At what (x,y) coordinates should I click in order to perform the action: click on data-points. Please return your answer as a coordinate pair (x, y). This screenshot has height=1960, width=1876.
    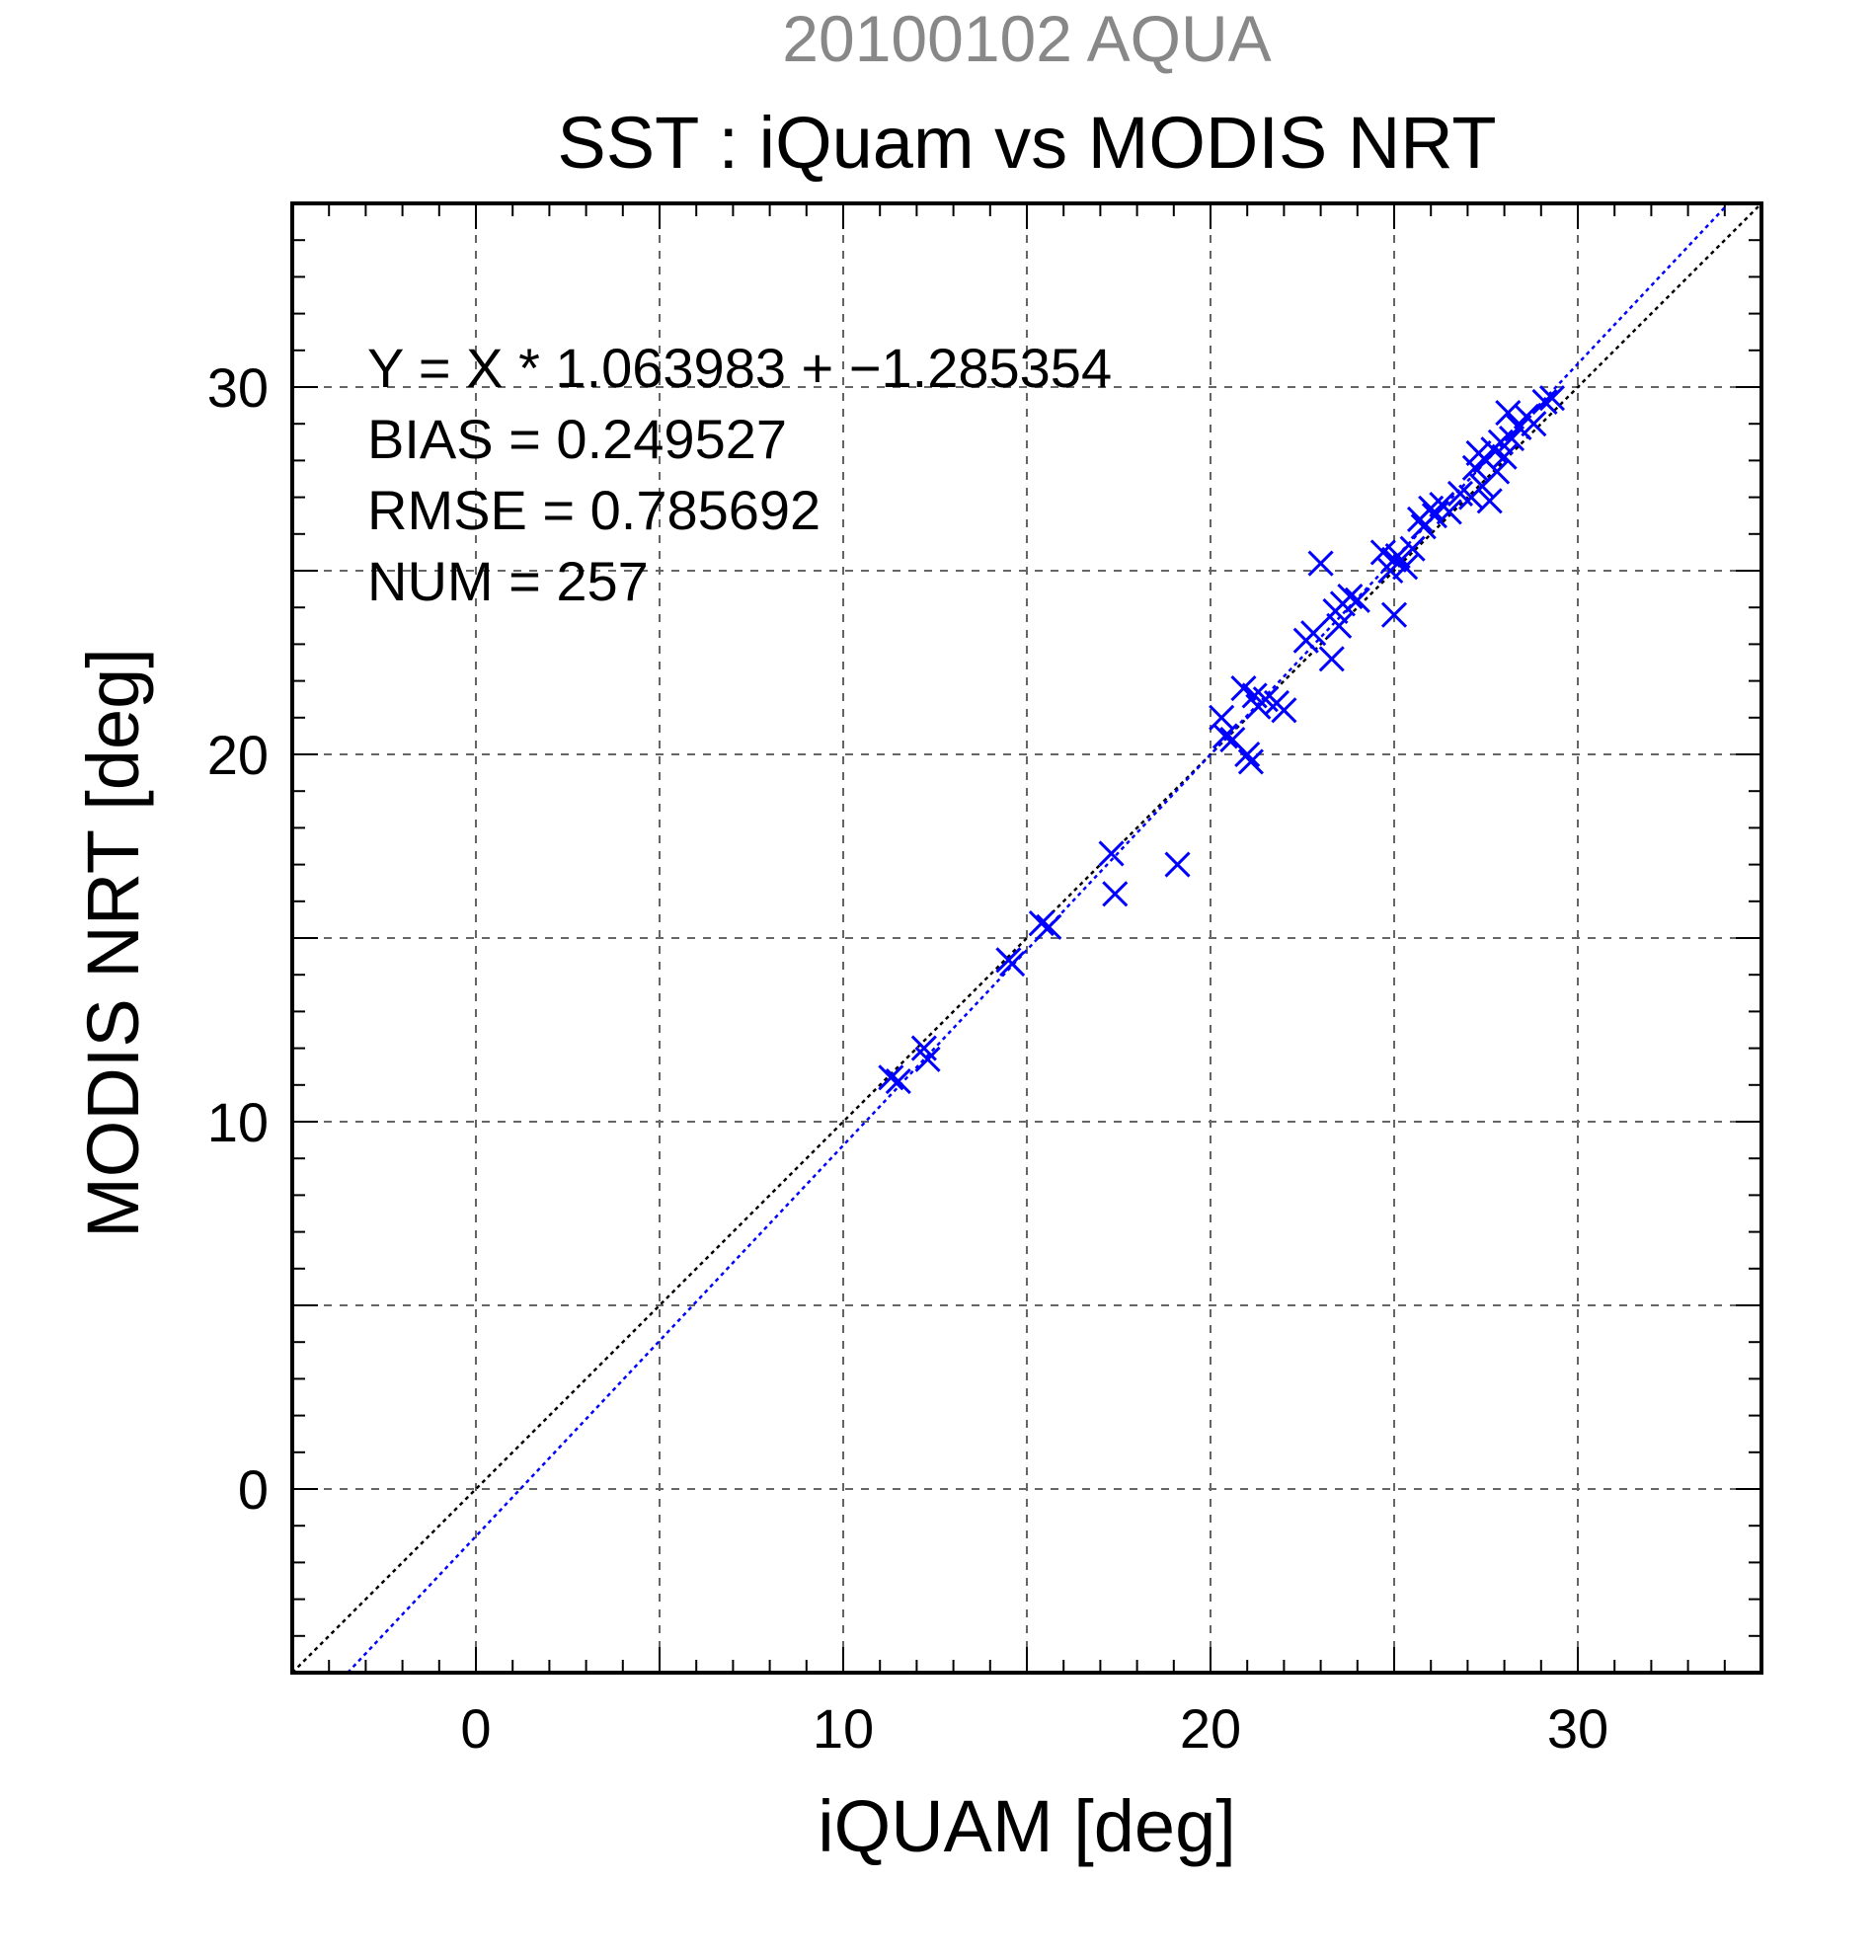
    Looking at the image, I should click on (1222, 740).